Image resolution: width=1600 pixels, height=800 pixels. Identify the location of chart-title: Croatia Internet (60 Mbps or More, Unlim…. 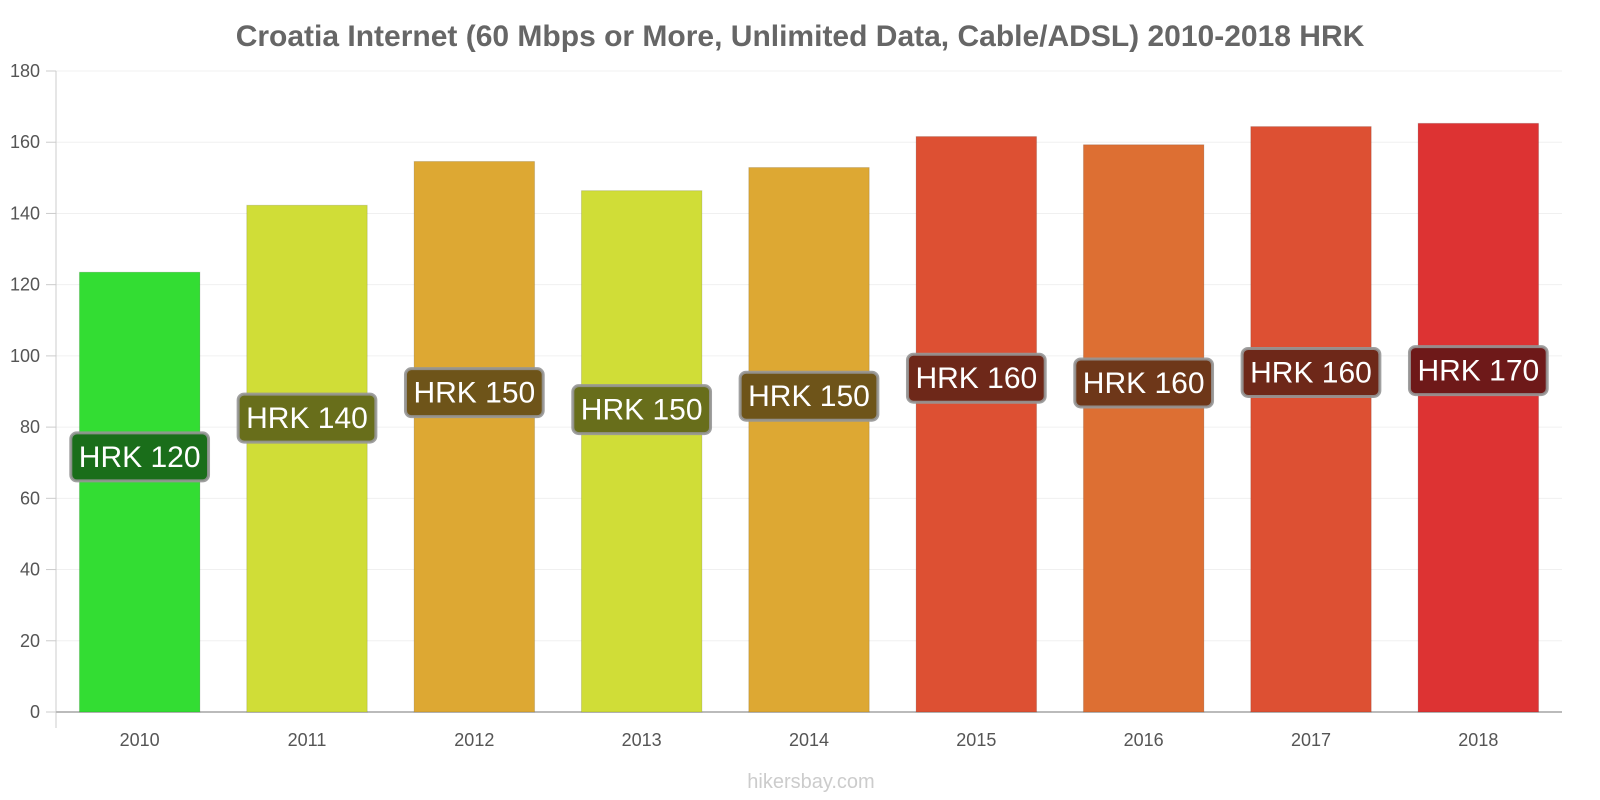
(800, 36).